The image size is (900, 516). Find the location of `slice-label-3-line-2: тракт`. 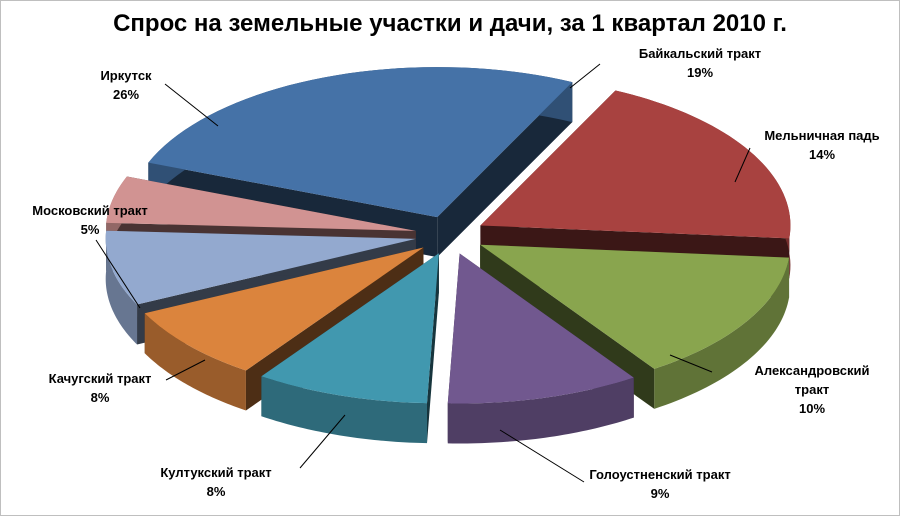

slice-label-3-line-2: тракт is located at coordinates (812, 389).